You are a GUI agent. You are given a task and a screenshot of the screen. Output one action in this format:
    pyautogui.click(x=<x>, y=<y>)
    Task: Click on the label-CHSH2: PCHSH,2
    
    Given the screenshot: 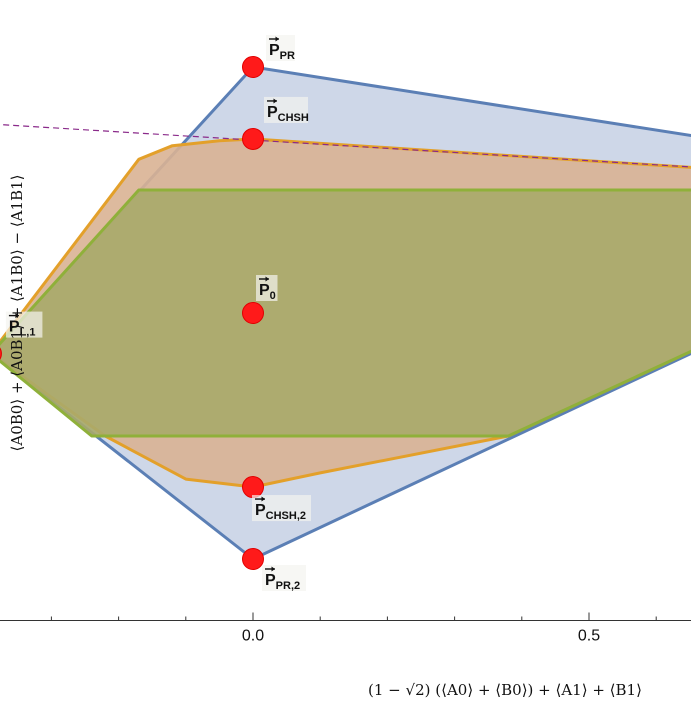 What is the action you would take?
    pyautogui.click(x=281, y=508)
    